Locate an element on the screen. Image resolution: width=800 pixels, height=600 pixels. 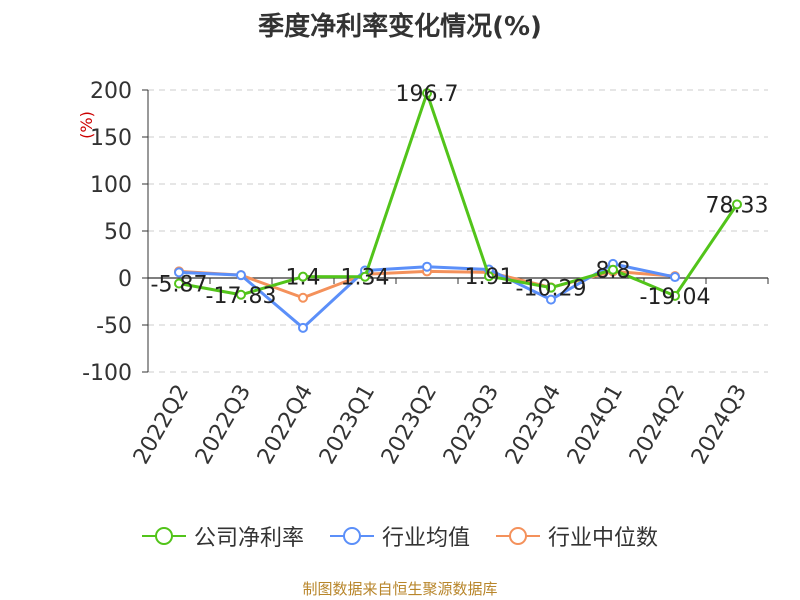
source-note: 制图数据来自恒生聚源数据库 is located at coordinates (400, 589).